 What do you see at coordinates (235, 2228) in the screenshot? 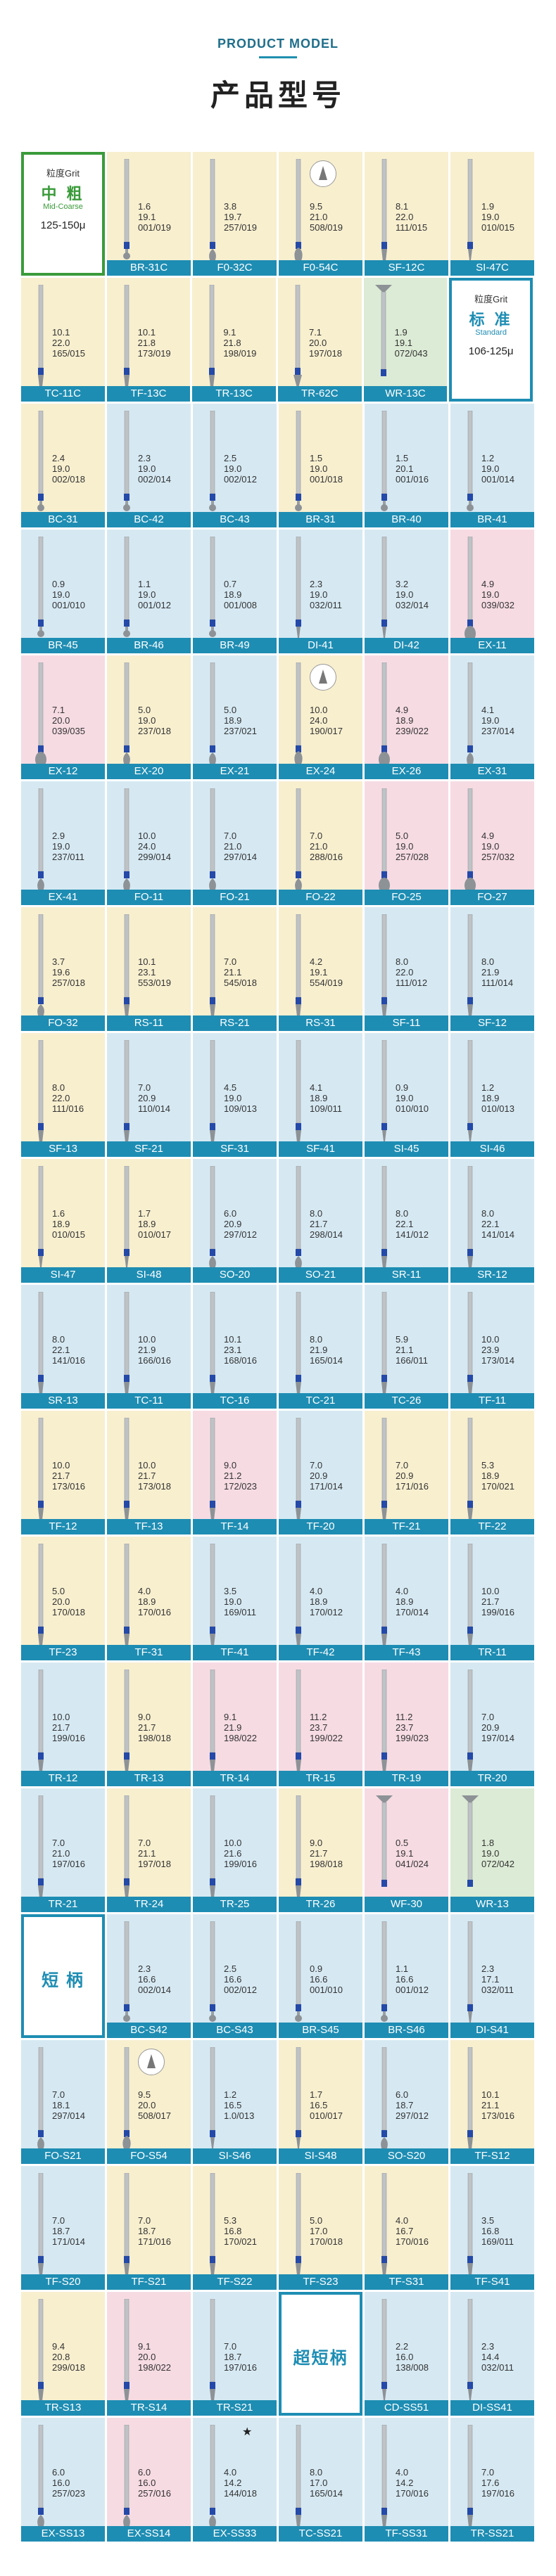
I see `product-card: 5.3 16.8 170/021 TF-S22` at bounding box center [235, 2228].